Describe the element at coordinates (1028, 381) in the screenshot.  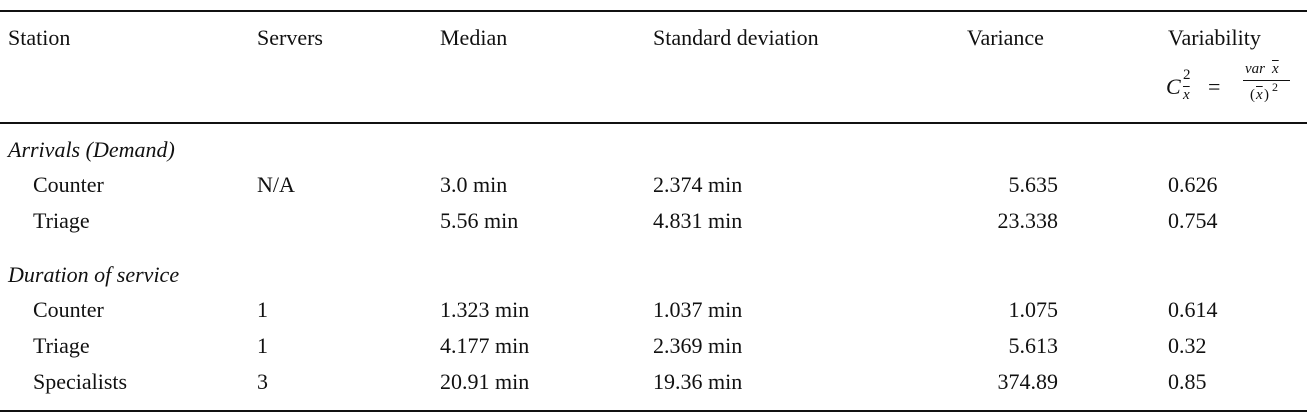
I see `variance-cell: 374.89` at that location.